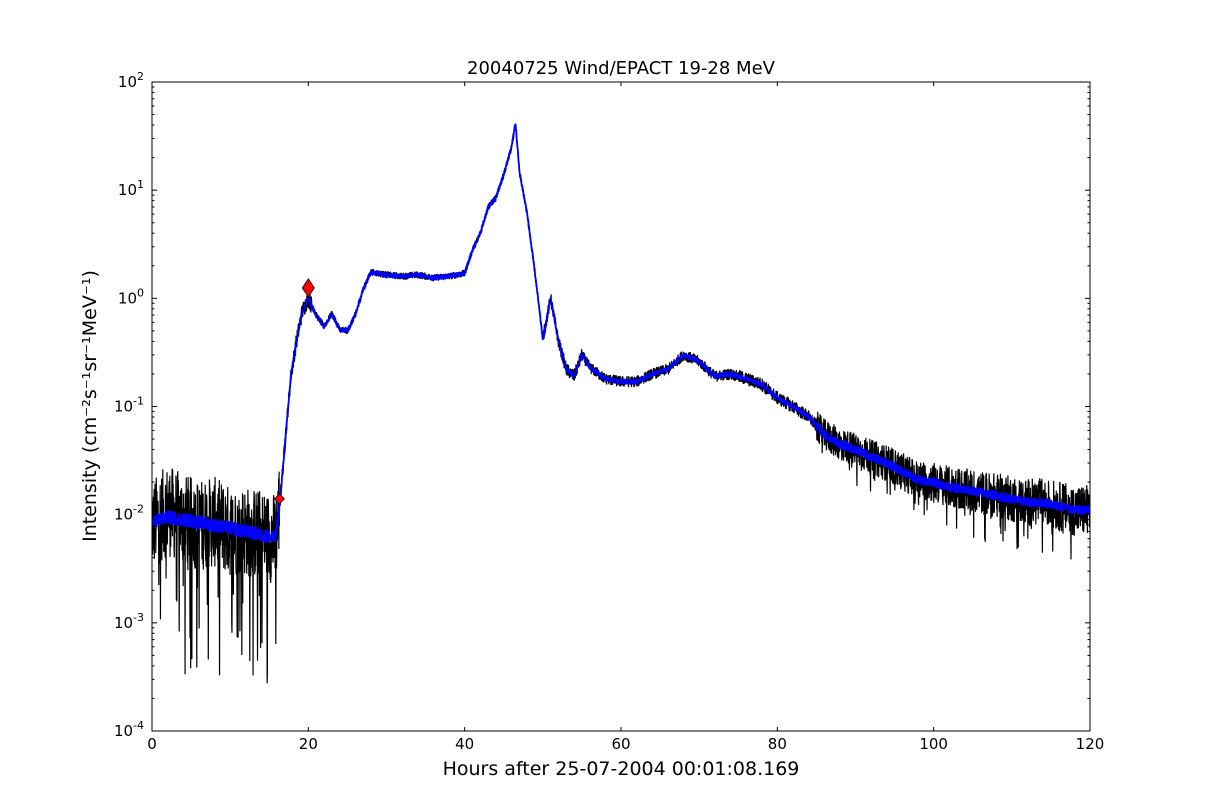 This screenshot has height=812, width=1212. I want to click on y-tick-label: 10⁻⁴, so click(129, 729).